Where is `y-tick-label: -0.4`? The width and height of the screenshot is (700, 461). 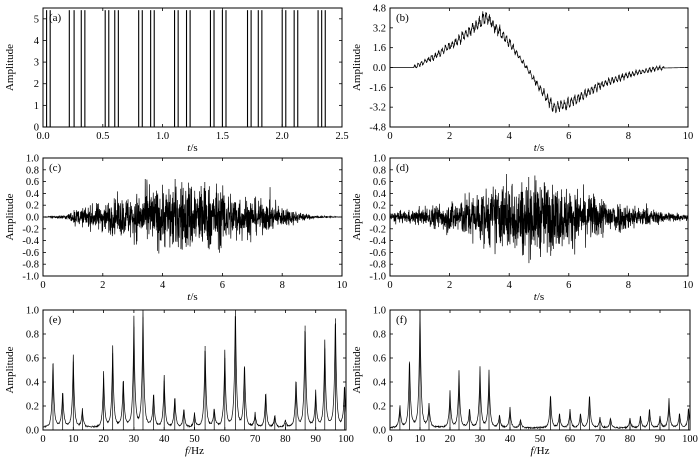
y-tick-label: -0.4 is located at coordinates (377, 241).